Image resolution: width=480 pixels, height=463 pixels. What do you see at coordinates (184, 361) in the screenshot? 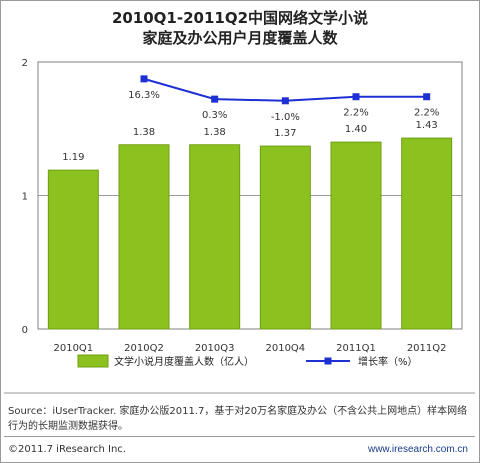
I see `legend-bar-label: 文学小说月度覆盖人数（亿人）` at bounding box center [184, 361].